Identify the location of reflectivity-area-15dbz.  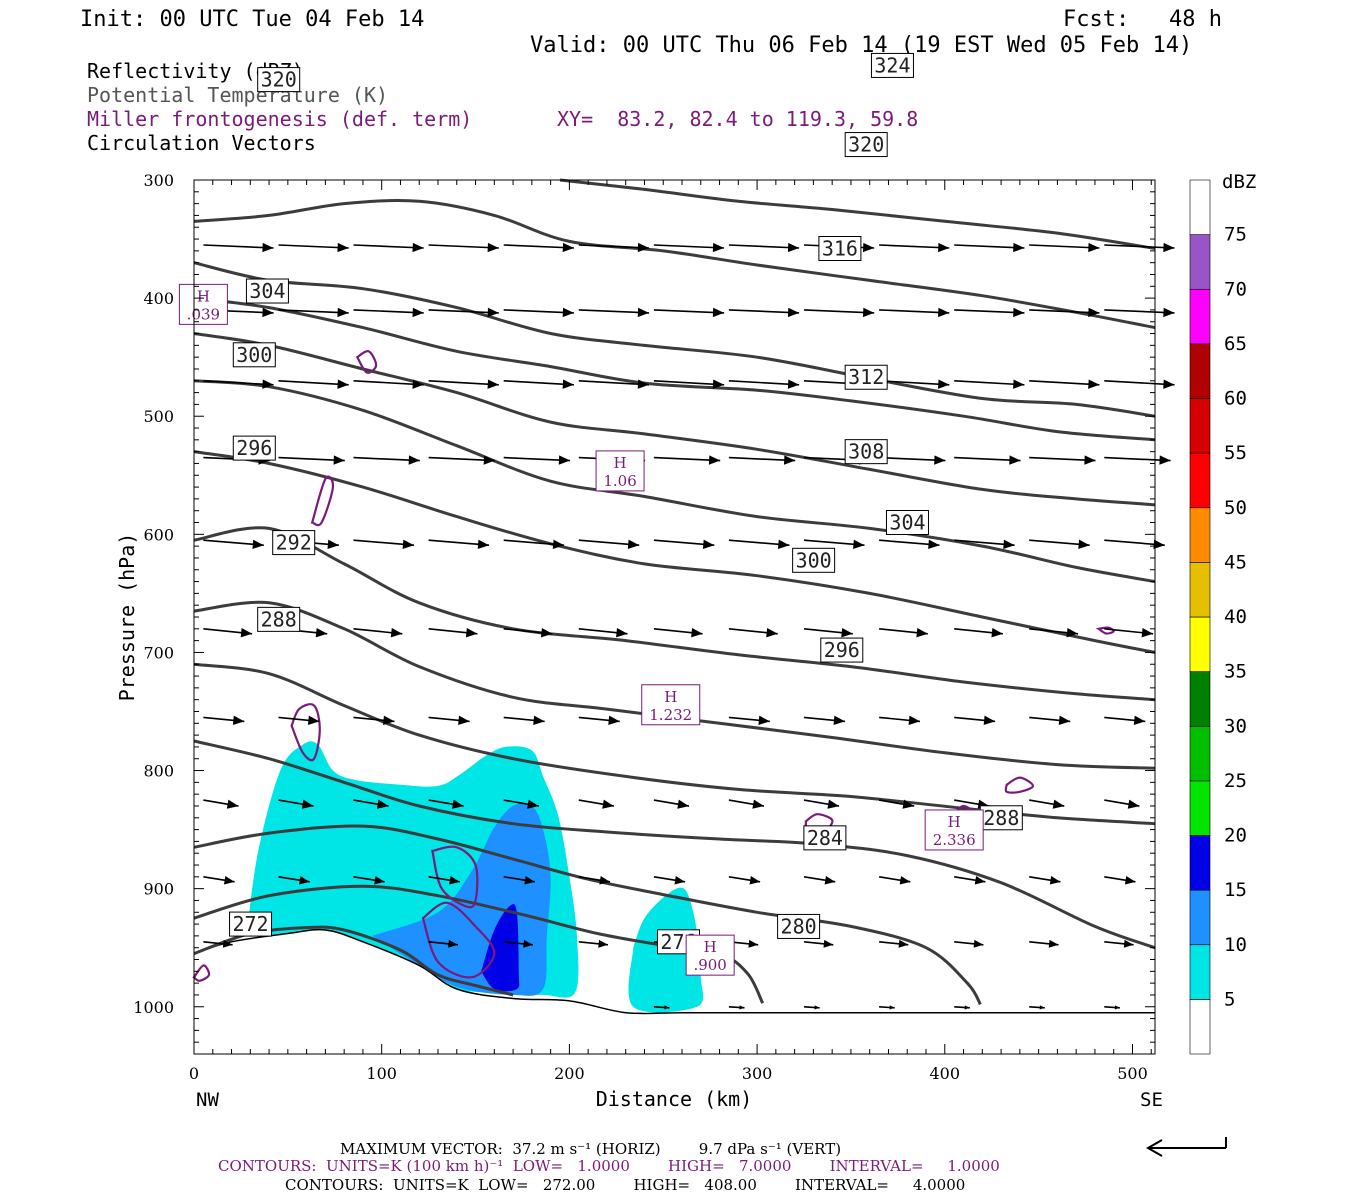
(500, 948).